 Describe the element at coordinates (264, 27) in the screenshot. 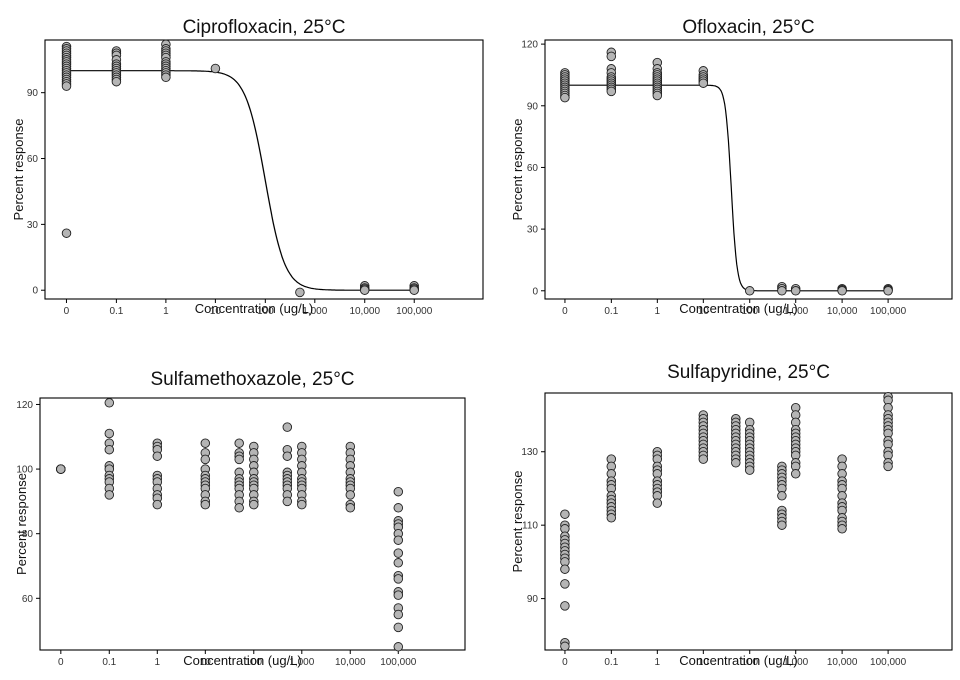

I see `chart-title: Ciprofloxacin, 25°C` at that location.